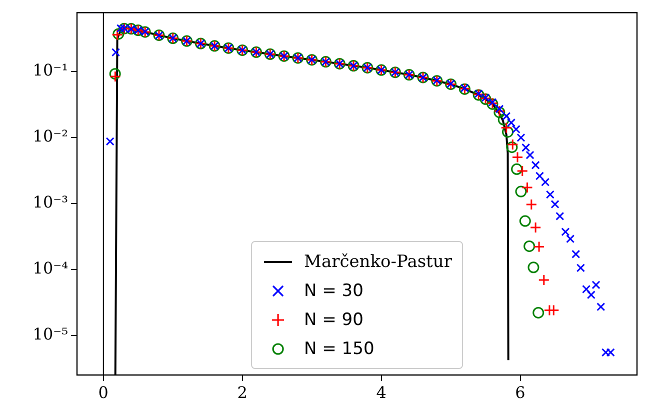 This screenshot has height=410, width=646. Describe the element at coordinates (334, 320) in the screenshot. I see `legend-label: N = 90` at that location.